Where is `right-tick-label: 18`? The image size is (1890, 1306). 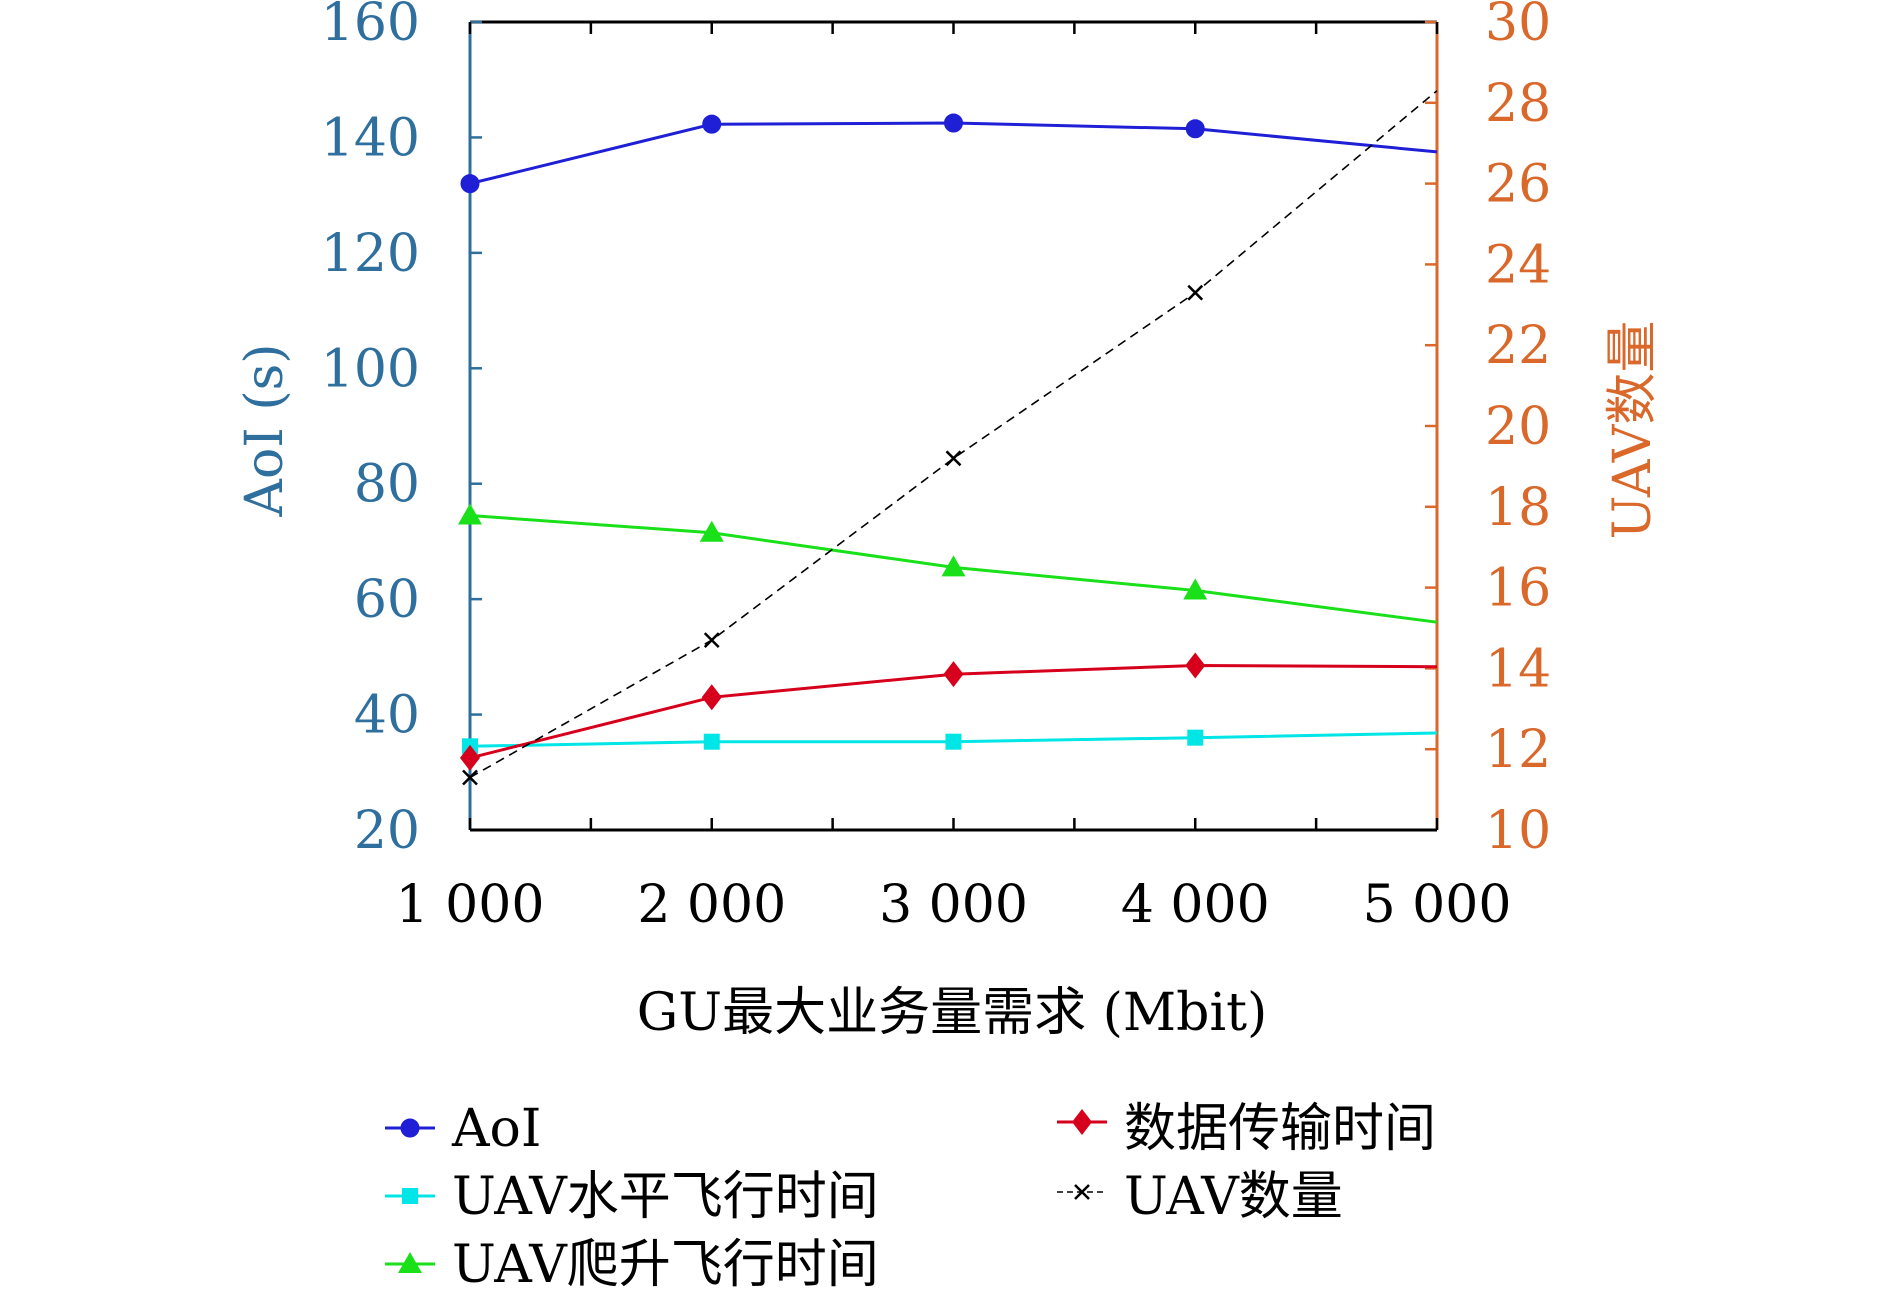 right-tick-label: 18 is located at coordinates (1518, 508).